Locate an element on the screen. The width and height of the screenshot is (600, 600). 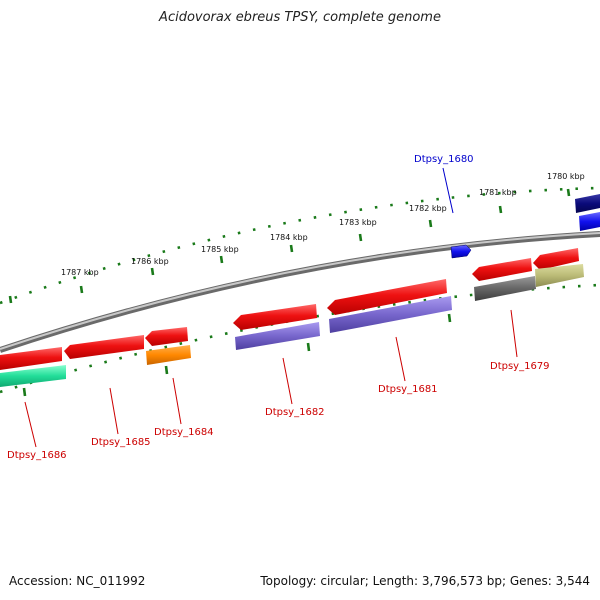
kbp-label: 1783 kbp is located at coordinates (358, 222).